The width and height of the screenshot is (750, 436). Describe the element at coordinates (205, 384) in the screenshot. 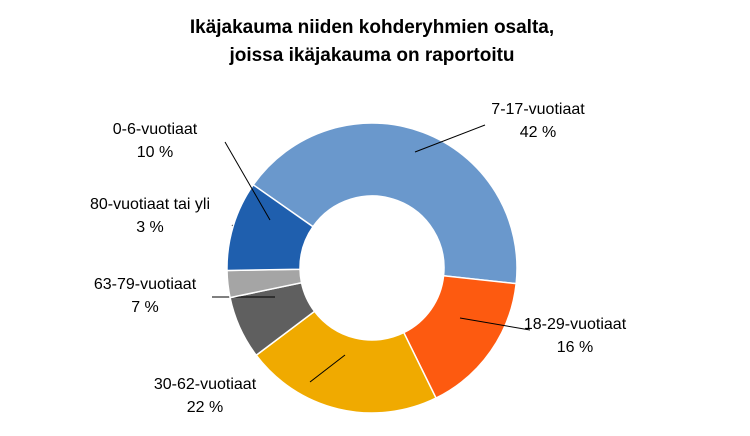

I see `slice-label: 30-62-vuotiaat` at that location.